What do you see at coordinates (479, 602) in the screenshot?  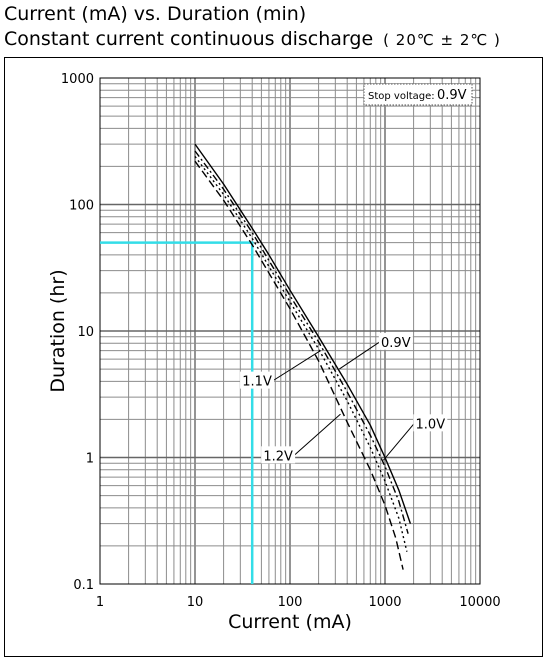 I see `x-tick-label: 10000` at bounding box center [479, 602].